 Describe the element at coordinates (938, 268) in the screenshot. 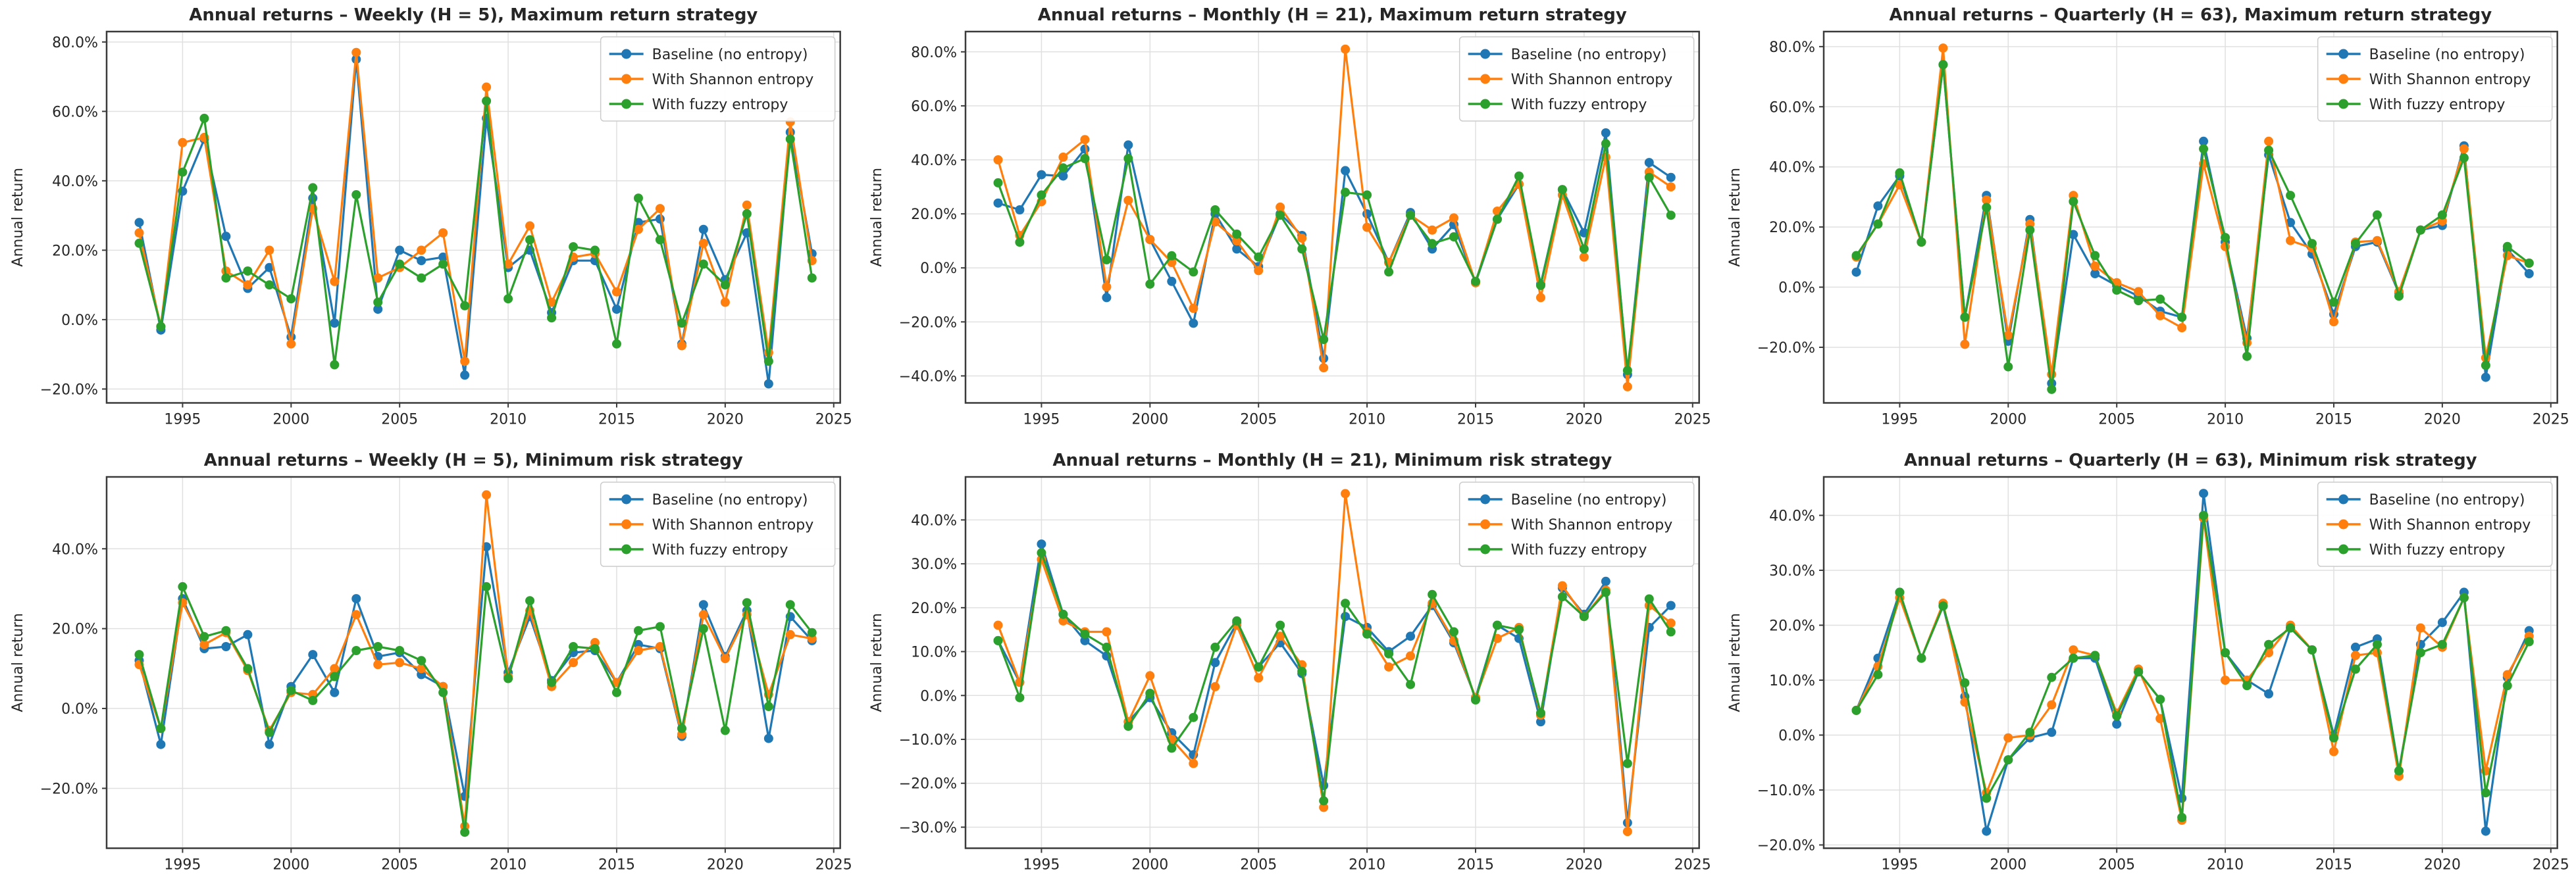

I see `y-tick-label: 0.0%` at that location.